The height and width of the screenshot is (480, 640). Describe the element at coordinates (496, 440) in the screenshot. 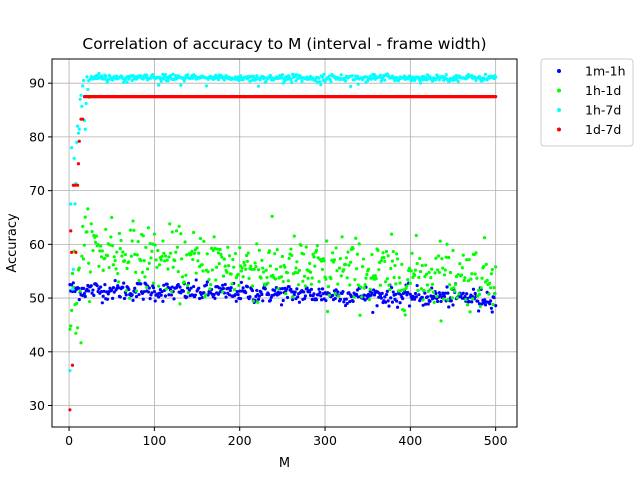

I see `x-tick-label: 500` at that location.